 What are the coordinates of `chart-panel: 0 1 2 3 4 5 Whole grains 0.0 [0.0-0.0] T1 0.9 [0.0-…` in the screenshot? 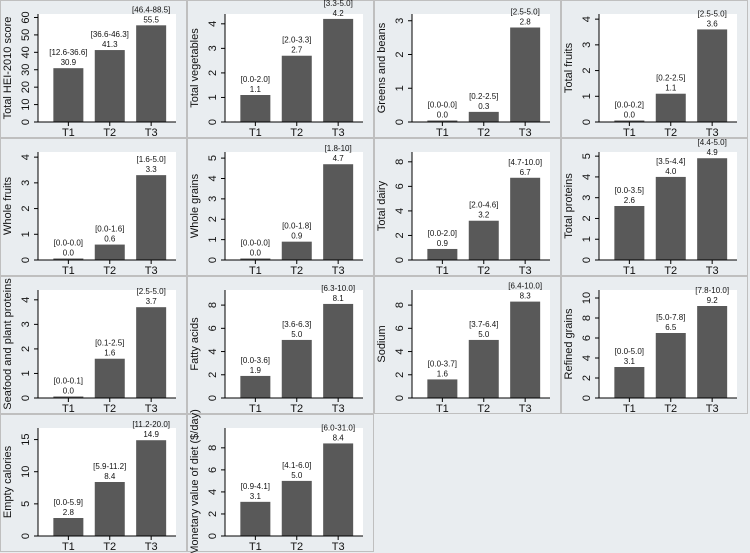 It's located at (280, 207).